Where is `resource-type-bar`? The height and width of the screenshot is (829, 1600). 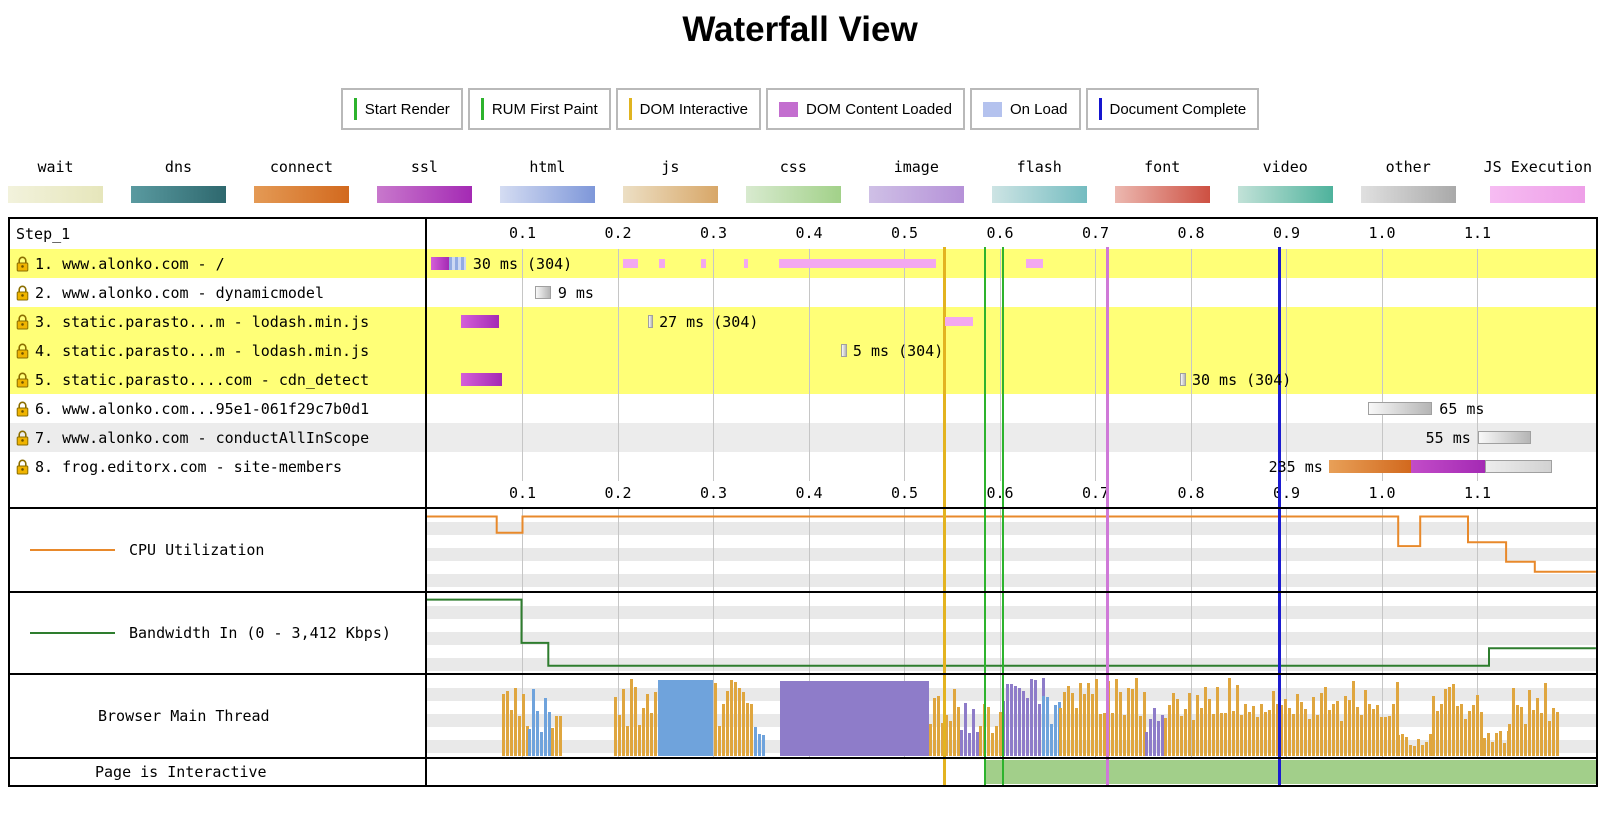 resource-type-bar is located at coordinates (1285, 194).